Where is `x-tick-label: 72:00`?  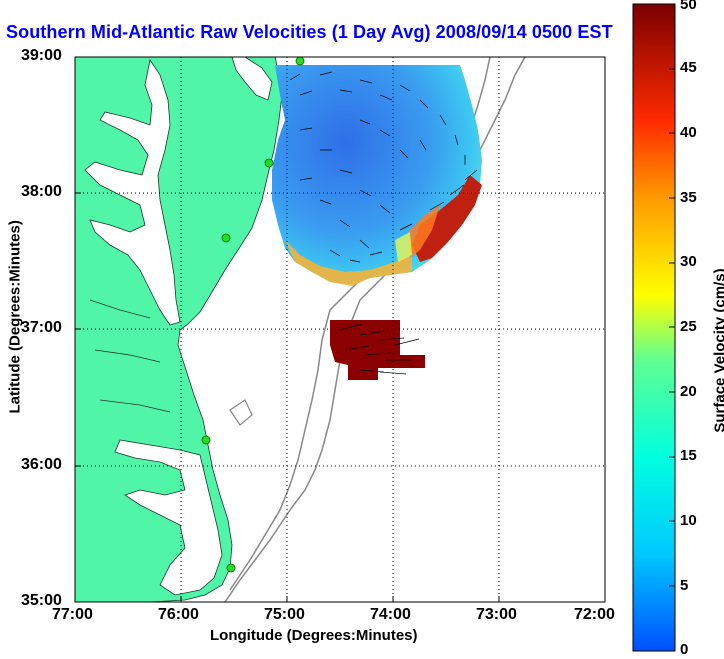 x-tick-label: 72:00 is located at coordinates (594, 614).